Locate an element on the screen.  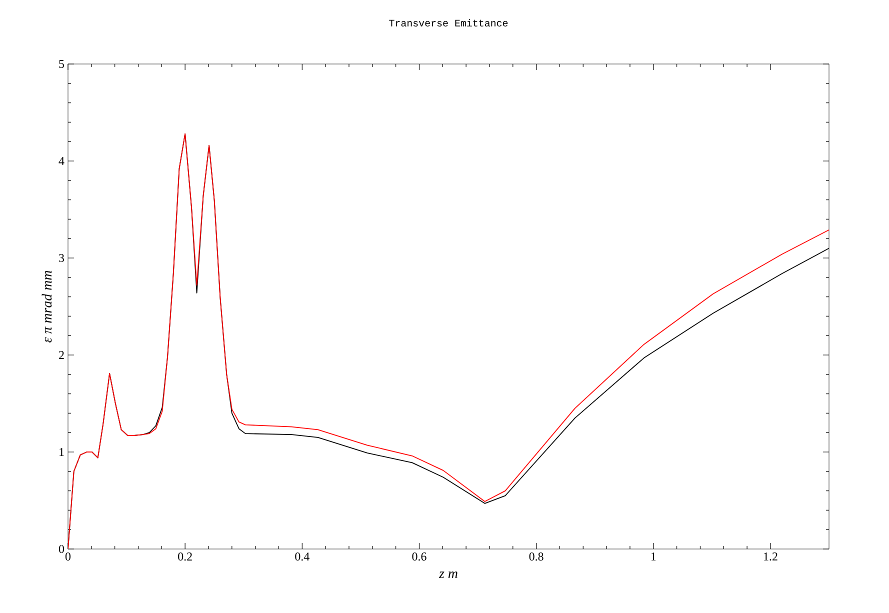
x-tick-label: 1 is located at coordinates (653, 556).